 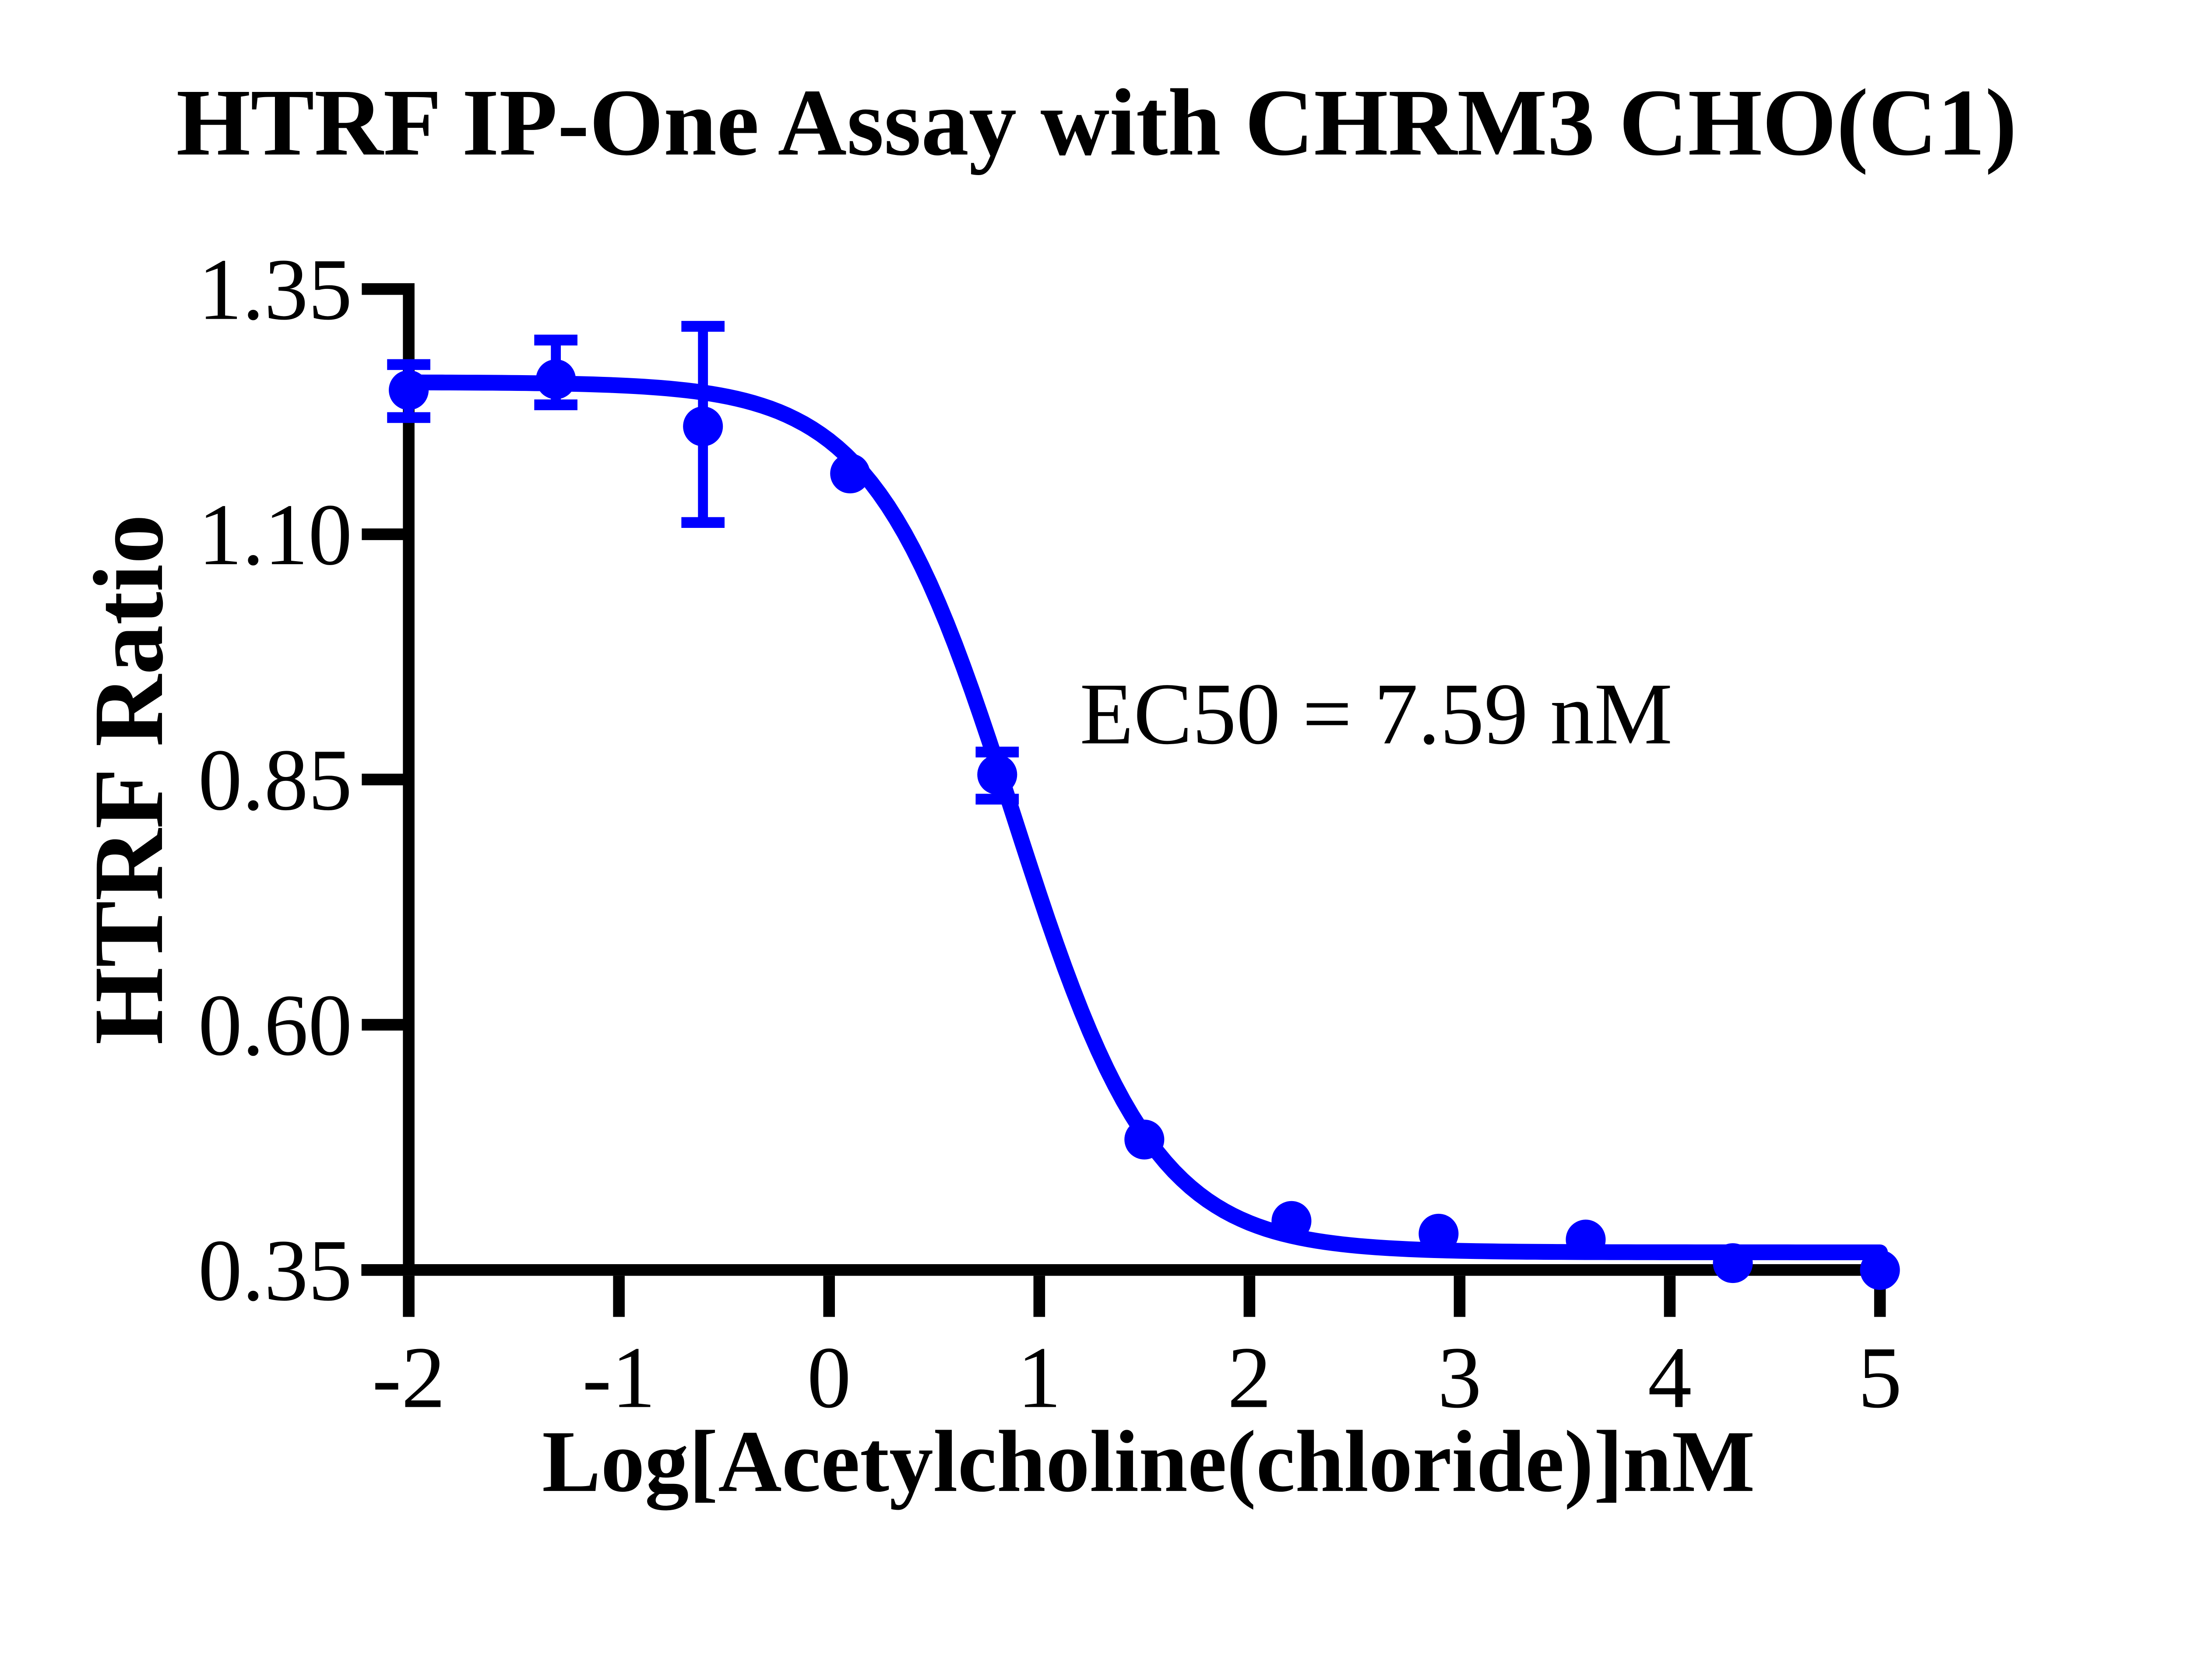 I want to click on chart-title: HTRF IP-One Assay with CHRM3 CHO(C1), so click(x=1097, y=123).